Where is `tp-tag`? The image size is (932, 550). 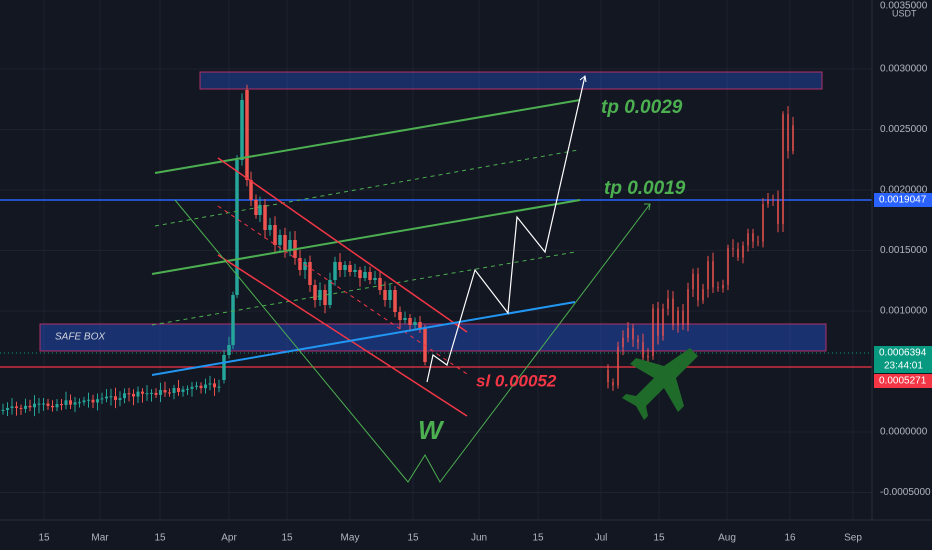
tp-tag is located at coordinates (903, 200).